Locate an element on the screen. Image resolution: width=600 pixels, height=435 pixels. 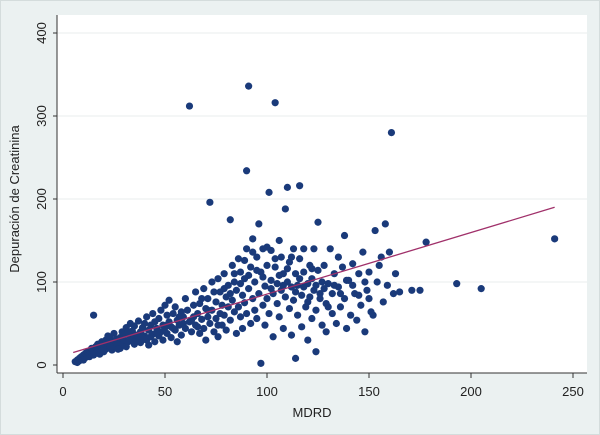
x-tick-label: 200 is located at coordinates (471, 391).